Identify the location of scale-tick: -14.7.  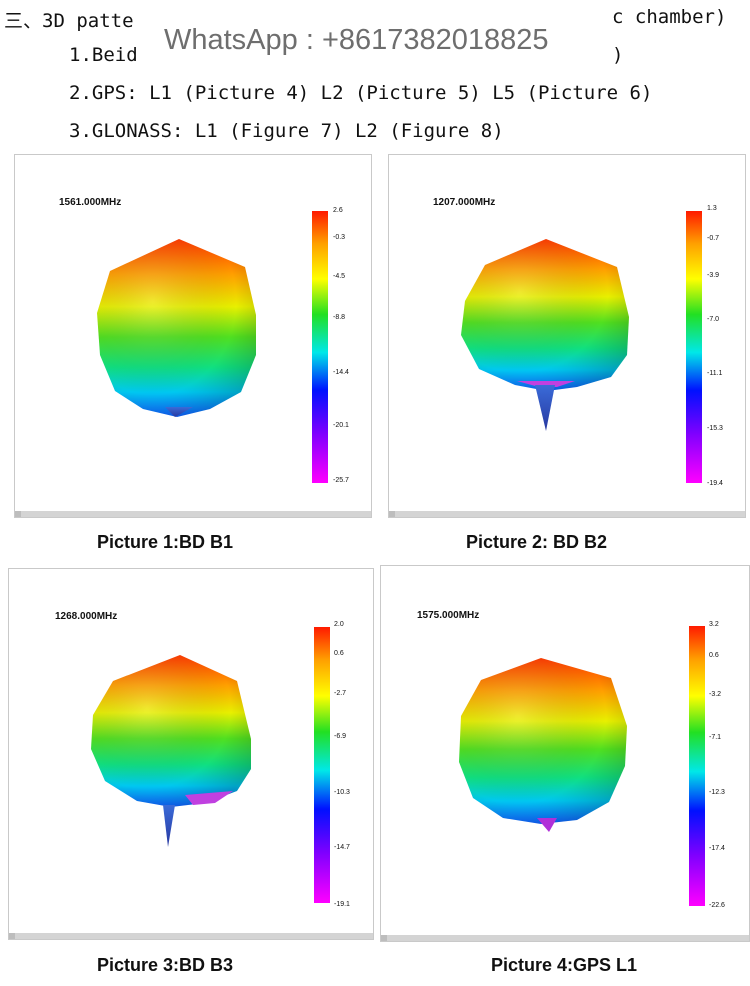
(342, 847).